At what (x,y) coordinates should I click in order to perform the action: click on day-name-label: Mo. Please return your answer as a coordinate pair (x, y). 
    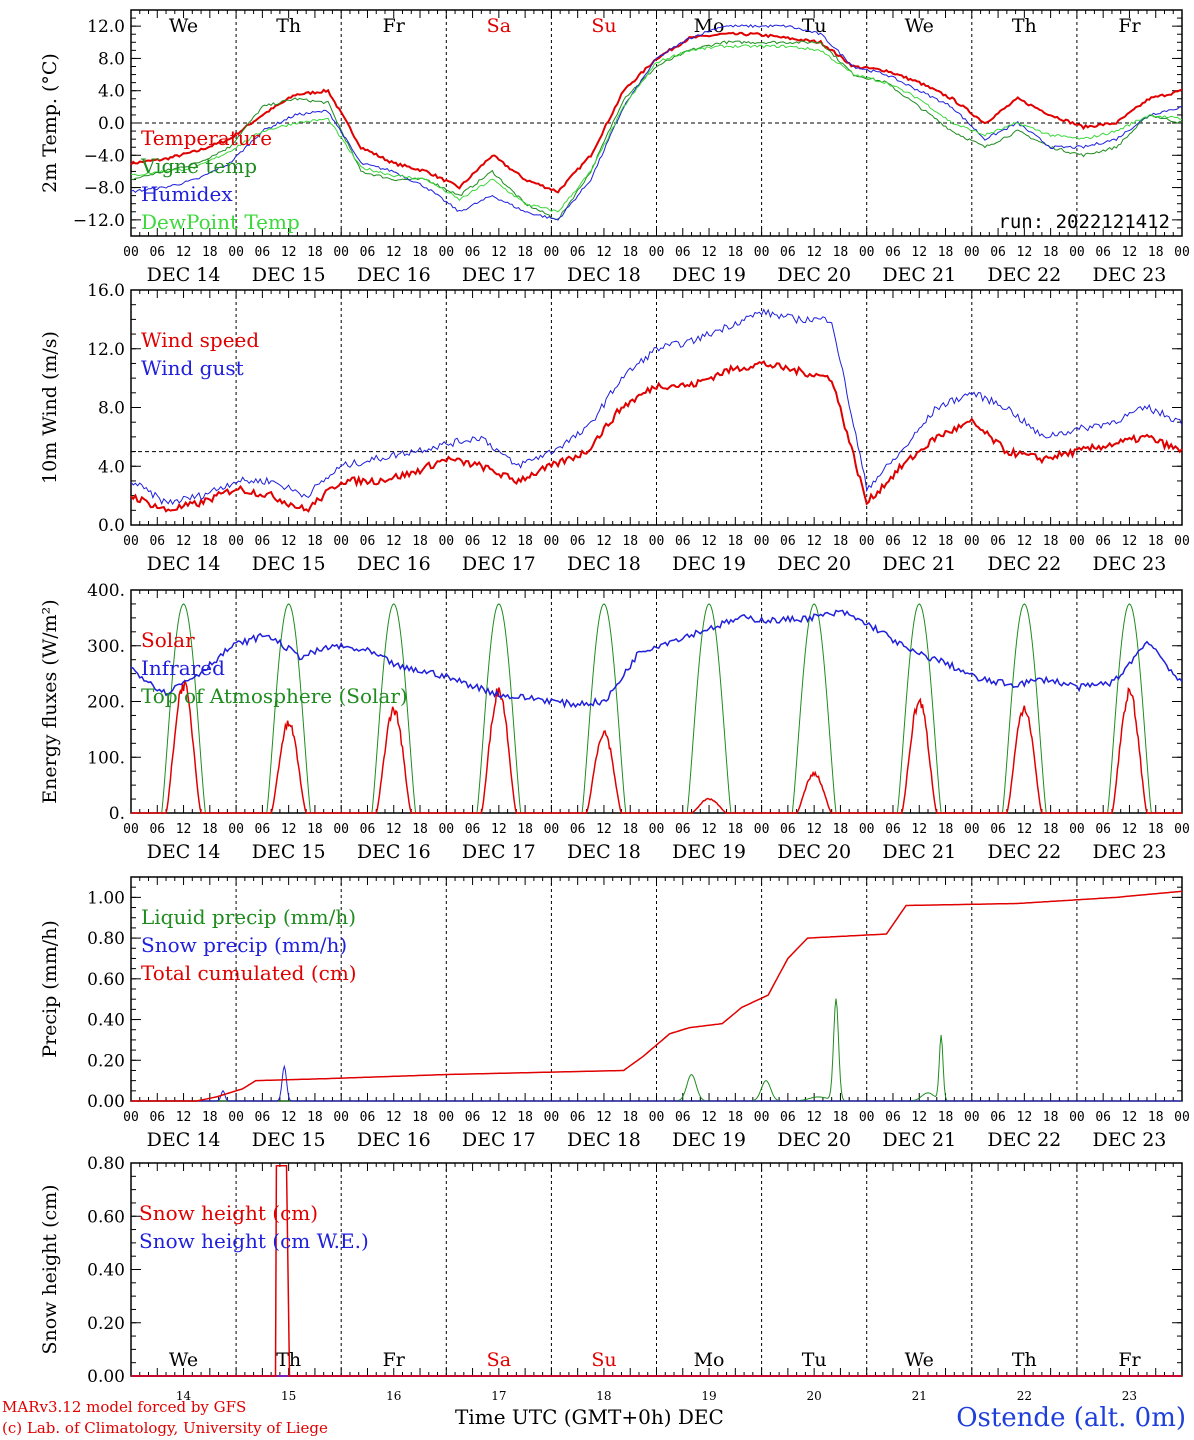
    Looking at the image, I should click on (709, 1360).